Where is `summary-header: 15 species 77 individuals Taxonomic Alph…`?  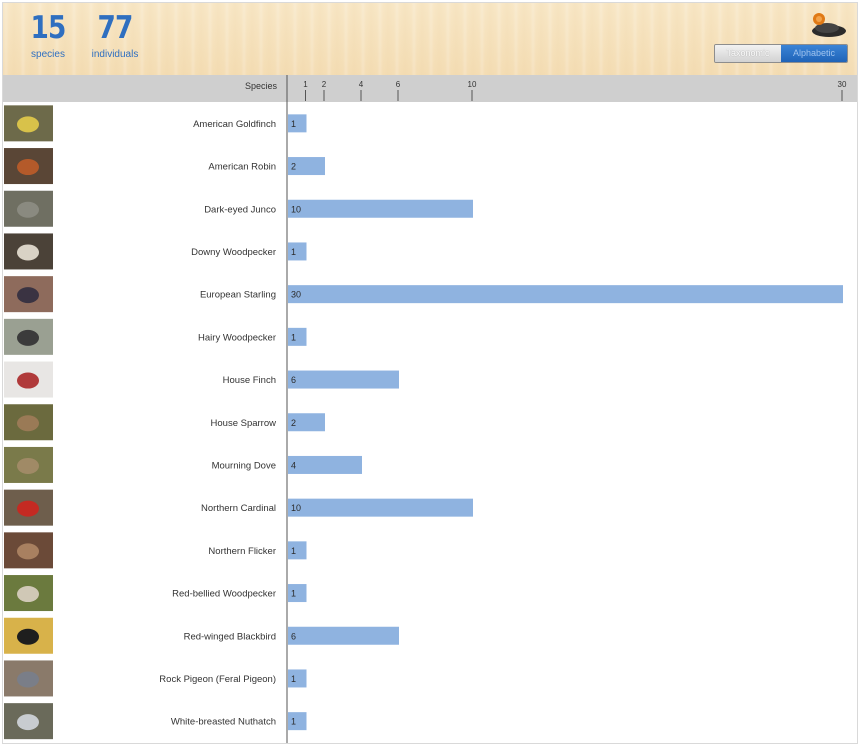 summary-header: 15 species 77 individuals Taxonomic Alph… is located at coordinates (430, 39).